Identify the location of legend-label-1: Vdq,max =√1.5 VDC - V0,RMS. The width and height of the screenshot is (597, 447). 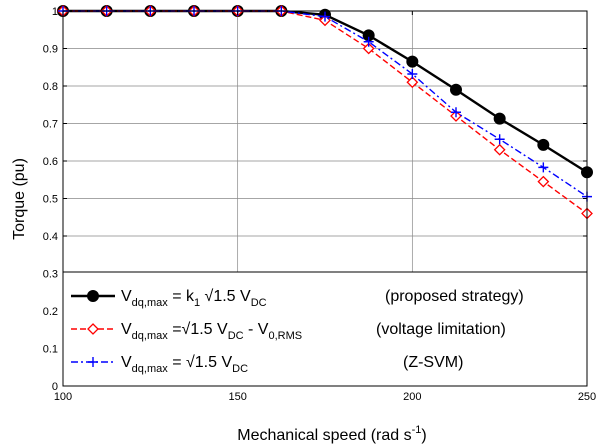
(211, 331).